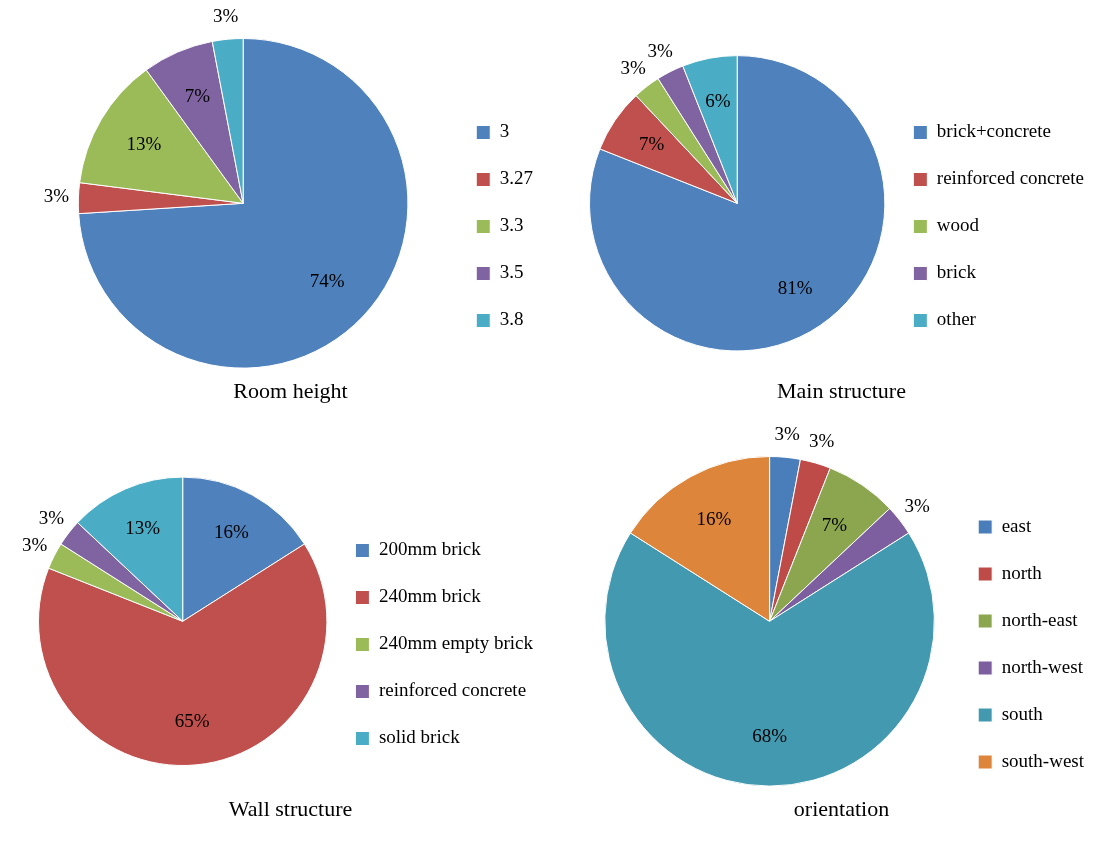  Describe the element at coordinates (504, 131) in the screenshot. I see `legend-label: 3` at that location.